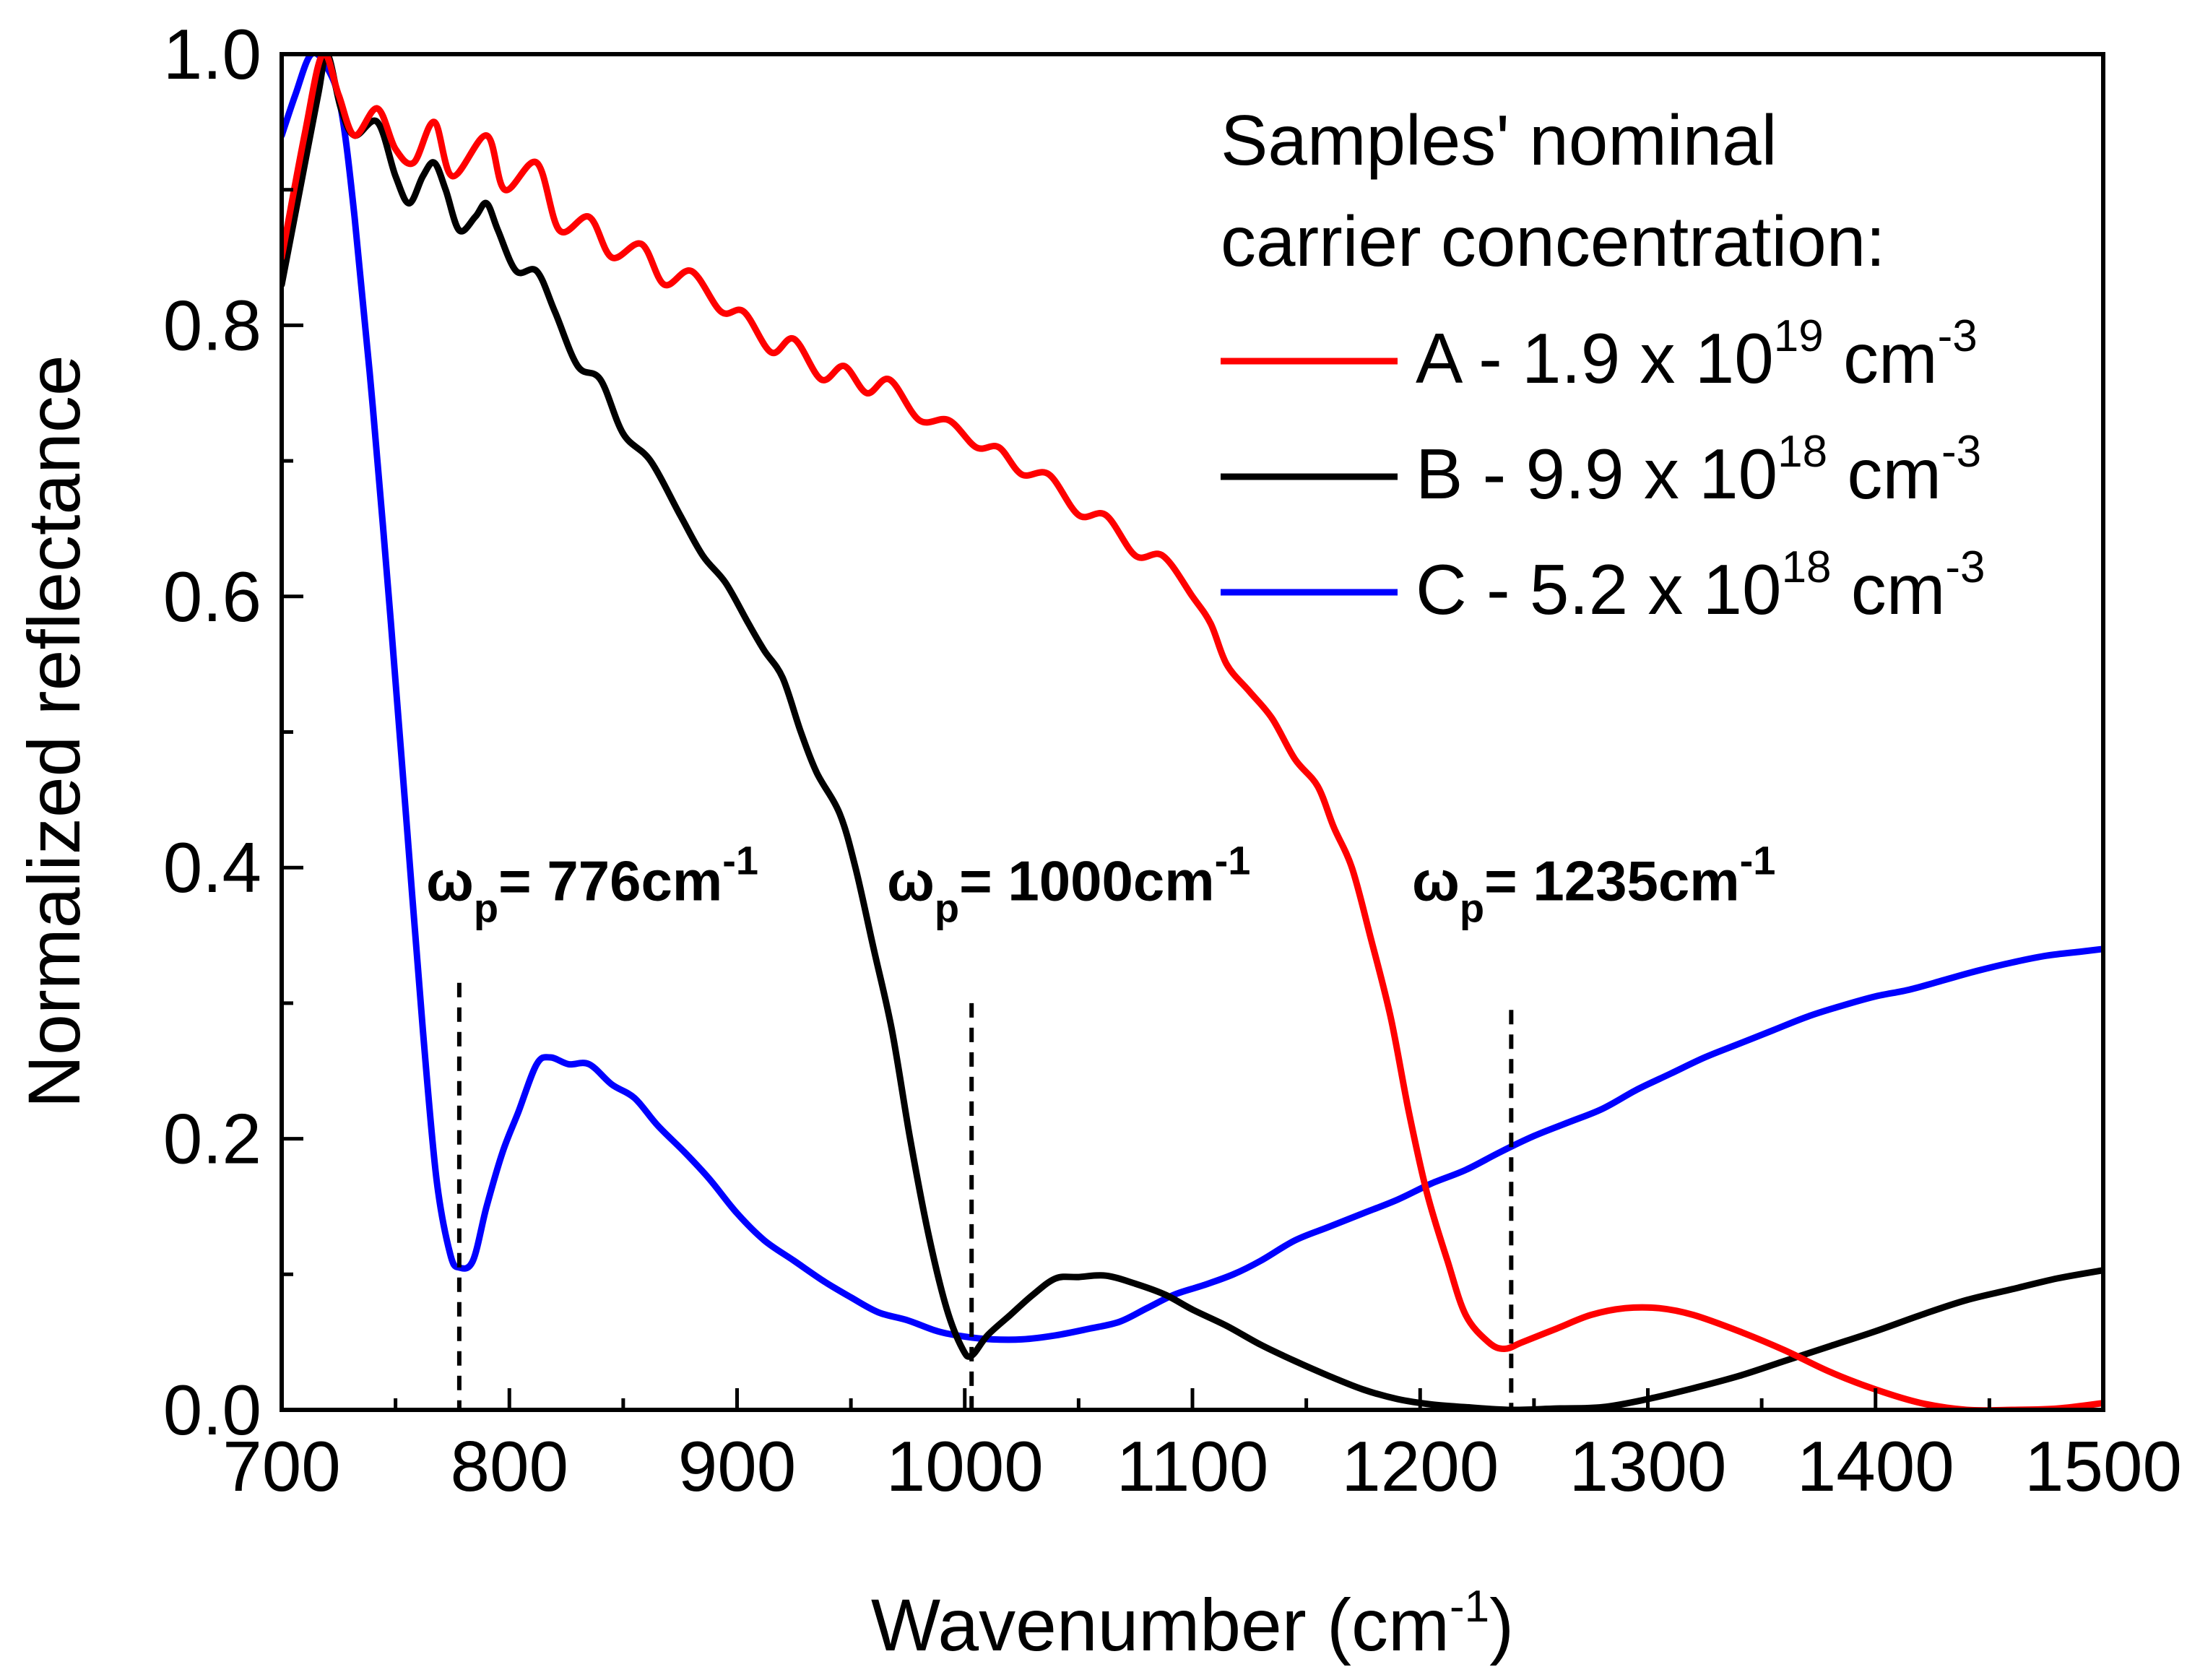 Image resolution: width=2200 pixels, height=1680 pixels. I want to click on y-tick-label: 0.0, so click(212, 1410).